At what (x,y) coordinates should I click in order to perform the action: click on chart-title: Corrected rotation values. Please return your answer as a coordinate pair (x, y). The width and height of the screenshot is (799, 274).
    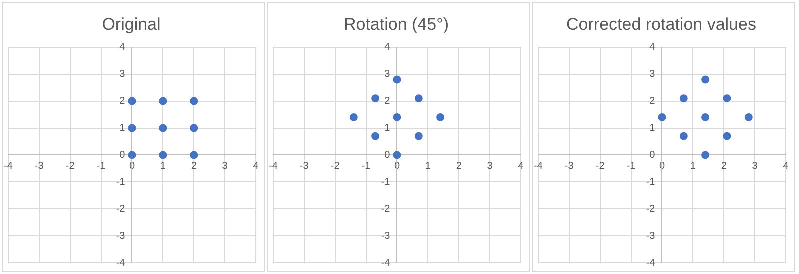
    Looking at the image, I should click on (661, 24).